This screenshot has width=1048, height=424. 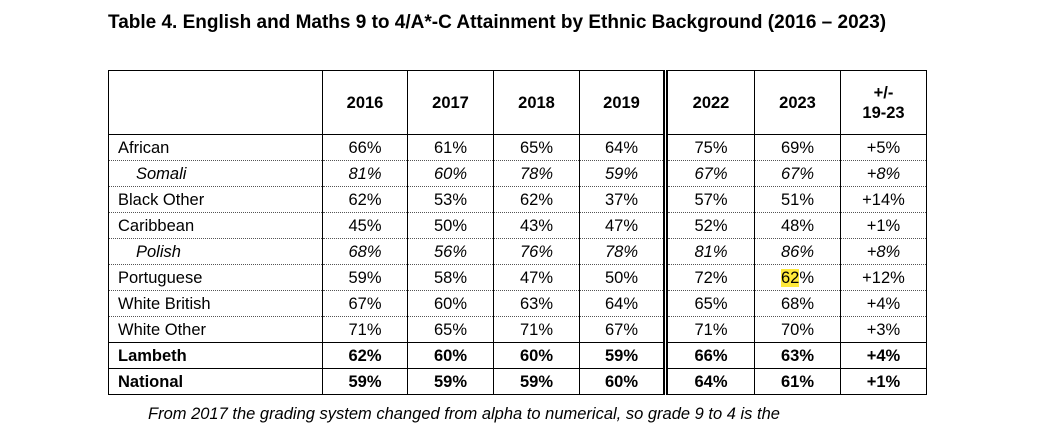 I want to click on table-cell: +3%, so click(x=883, y=329).